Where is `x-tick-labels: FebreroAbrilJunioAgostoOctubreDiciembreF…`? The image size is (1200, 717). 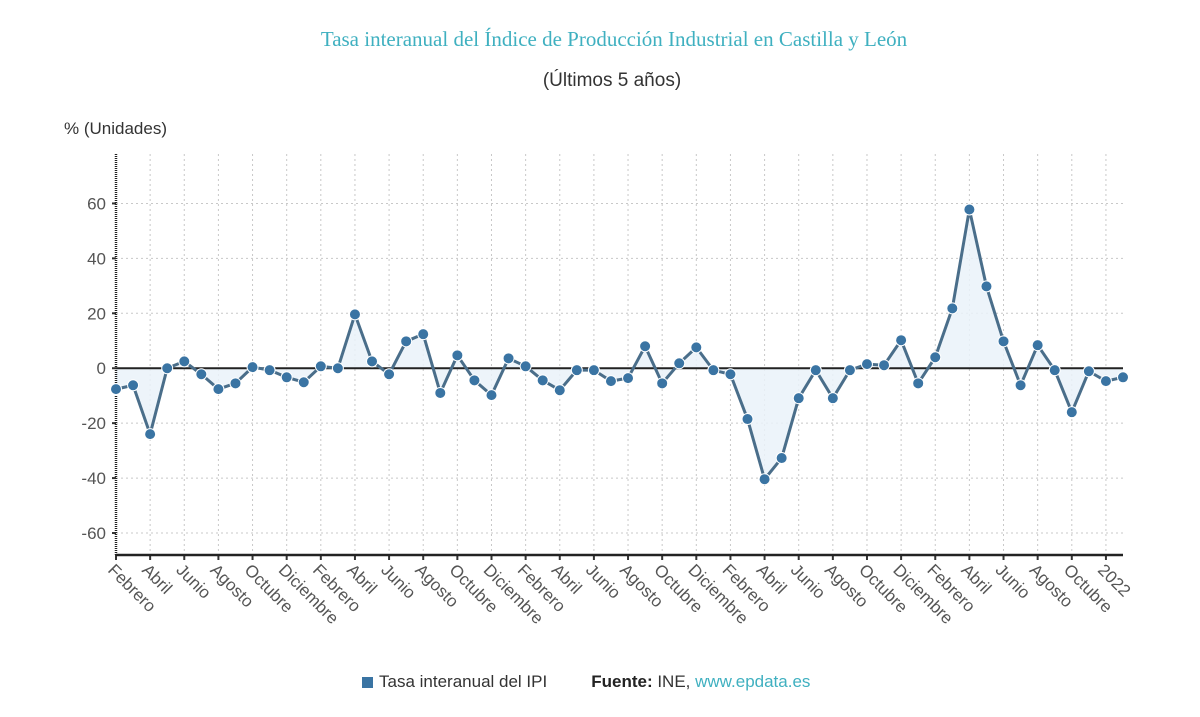 x-tick-labels: FebreroAbrilJunioAgostoOctubreDiciembreF… is located at coordinates (619, 594).